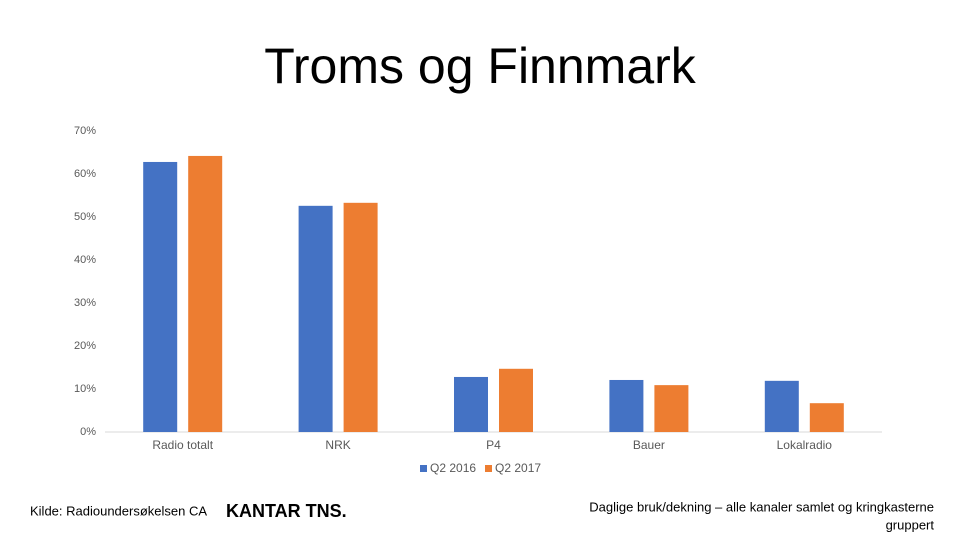 This screenshot has height=540, width=960. I want to click on note: gruppert, so click(910, 524).